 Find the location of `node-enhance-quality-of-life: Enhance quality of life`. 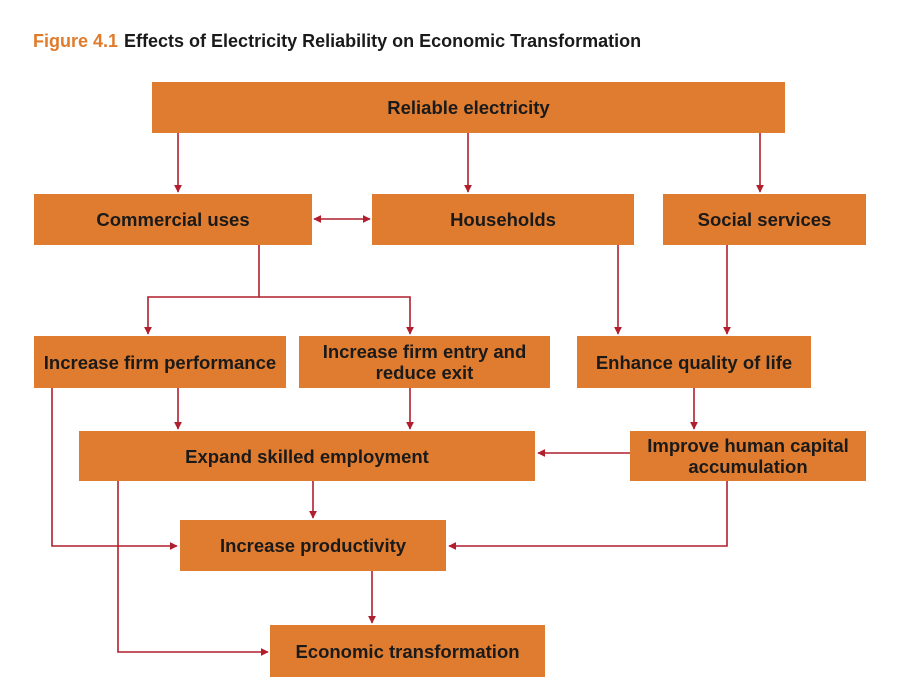

node-enhance-quality-of-life: Enhance quality of life is located at coordinates (694, 362).